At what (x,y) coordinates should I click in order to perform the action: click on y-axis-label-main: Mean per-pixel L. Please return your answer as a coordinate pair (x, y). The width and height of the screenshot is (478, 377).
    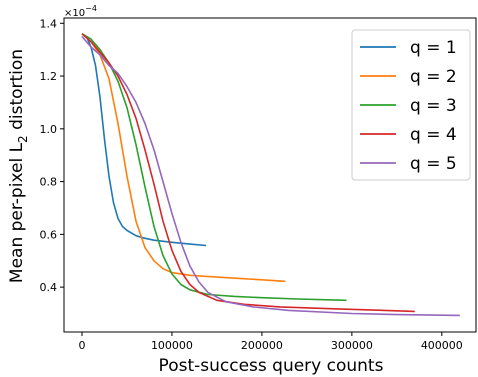
    Looking at the image, I should click on (17, 212).